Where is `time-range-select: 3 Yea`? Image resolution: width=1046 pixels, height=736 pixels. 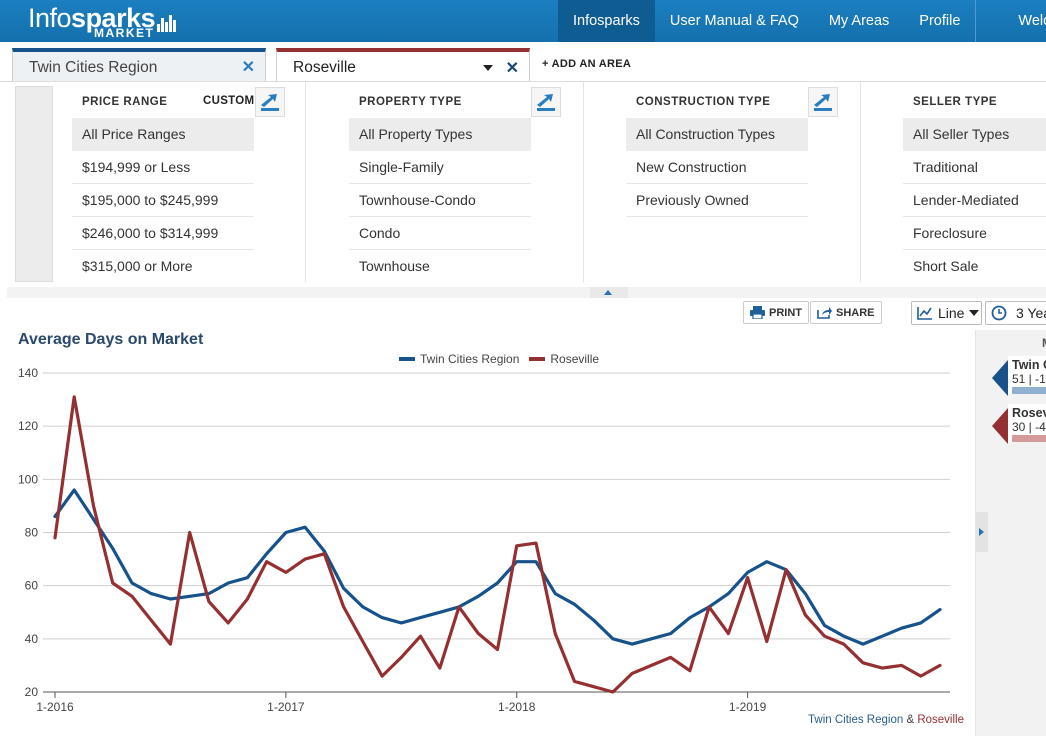 time-range-select: 3 Yea is located at coordinates (1015, 313).